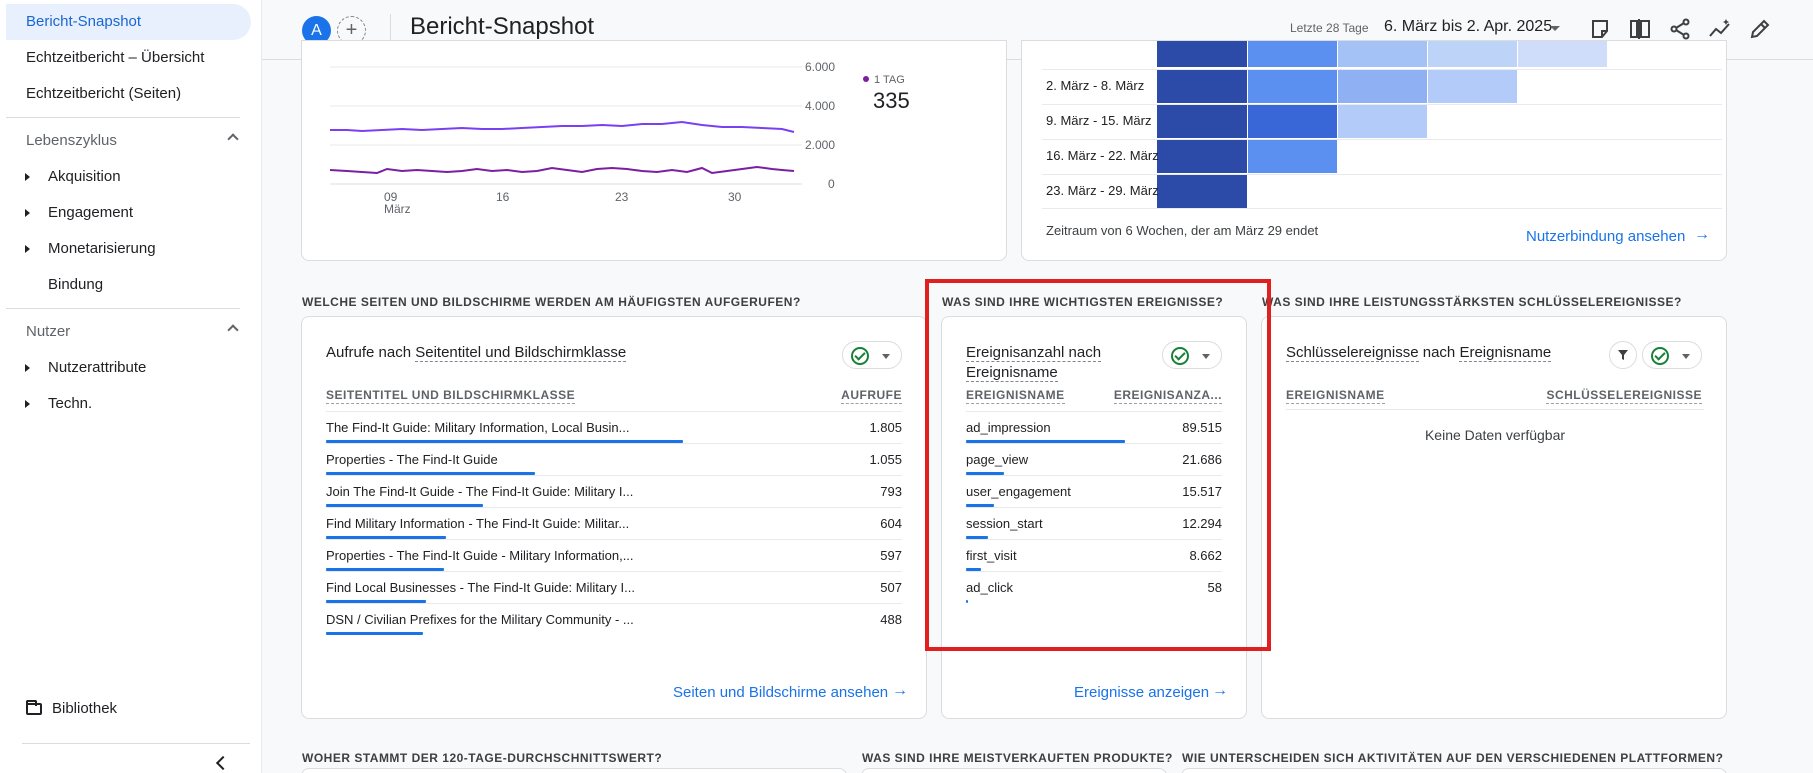 The image size is (1813, 773). What do you see at coordinates (1555, 28) in the screenshot?
I see `date-dropdown-icon` at bounding box center [1555, 28].